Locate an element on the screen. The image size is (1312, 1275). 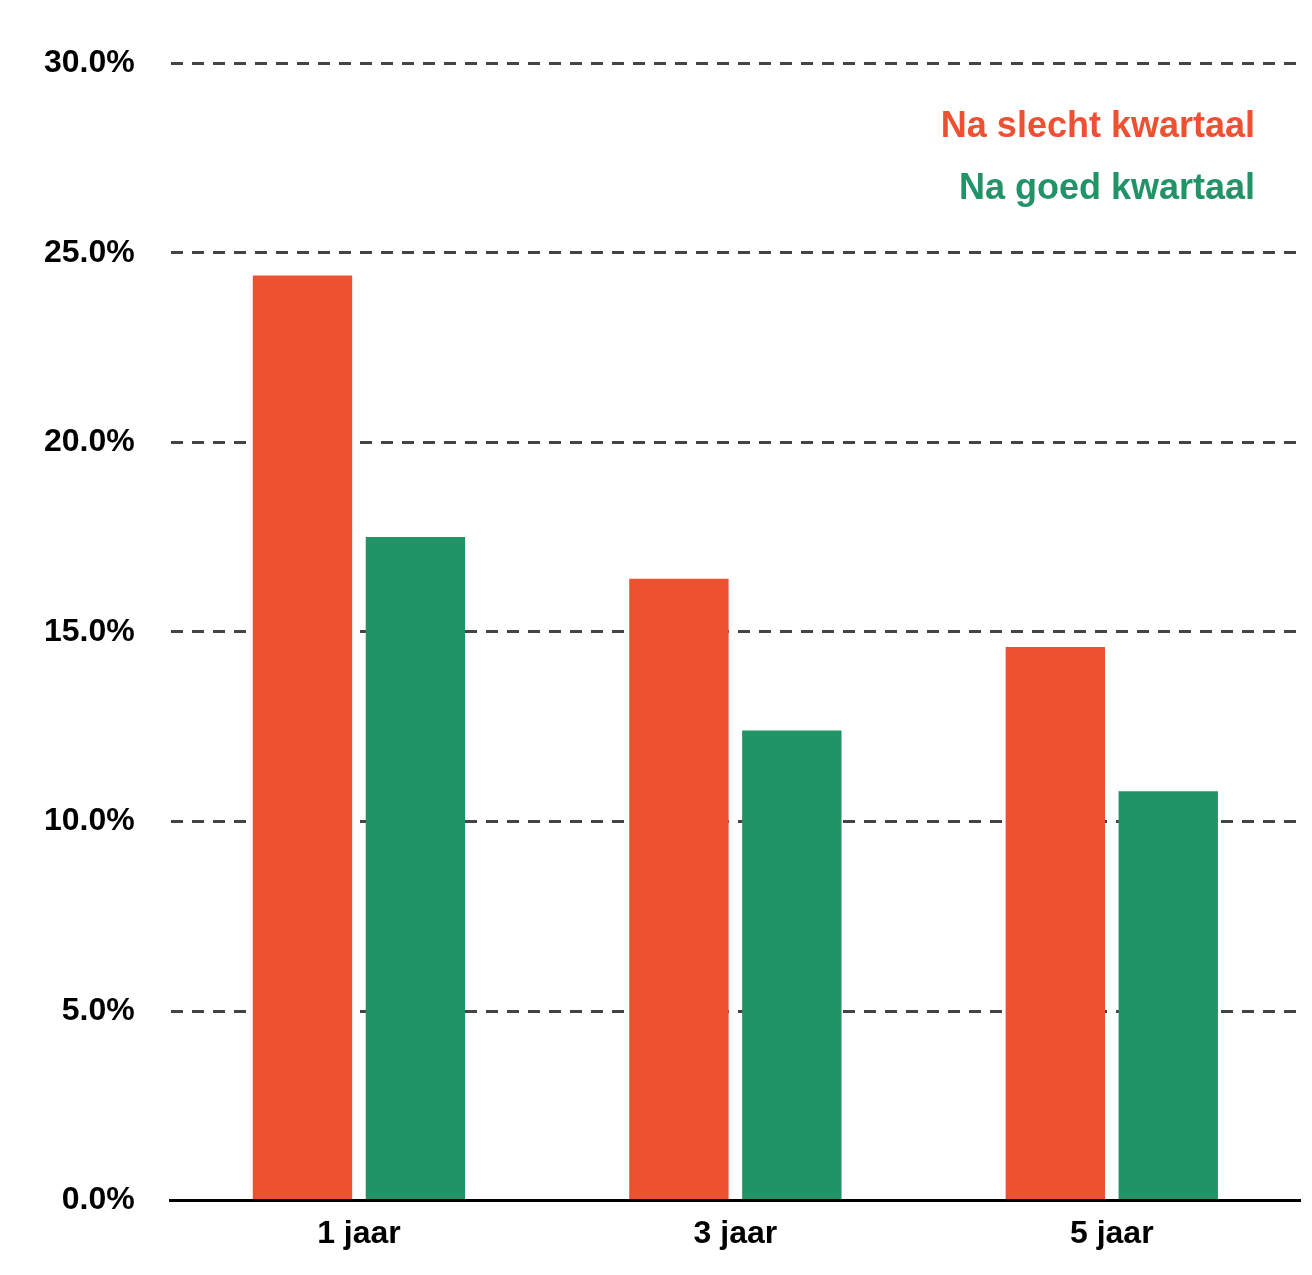
text: Na goed kwartaal is located at coordinates (1106, 187).